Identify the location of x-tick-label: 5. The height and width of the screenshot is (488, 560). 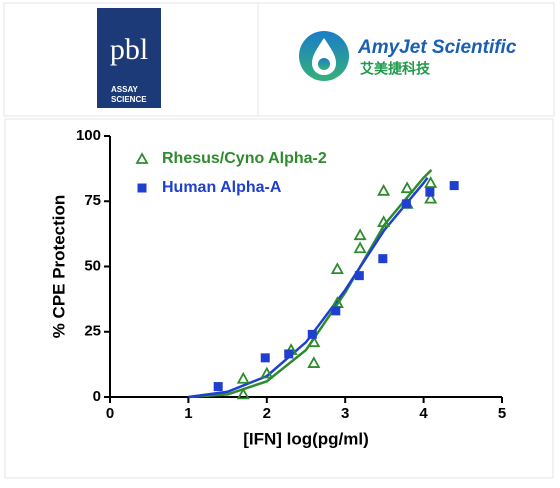
(502, 413).